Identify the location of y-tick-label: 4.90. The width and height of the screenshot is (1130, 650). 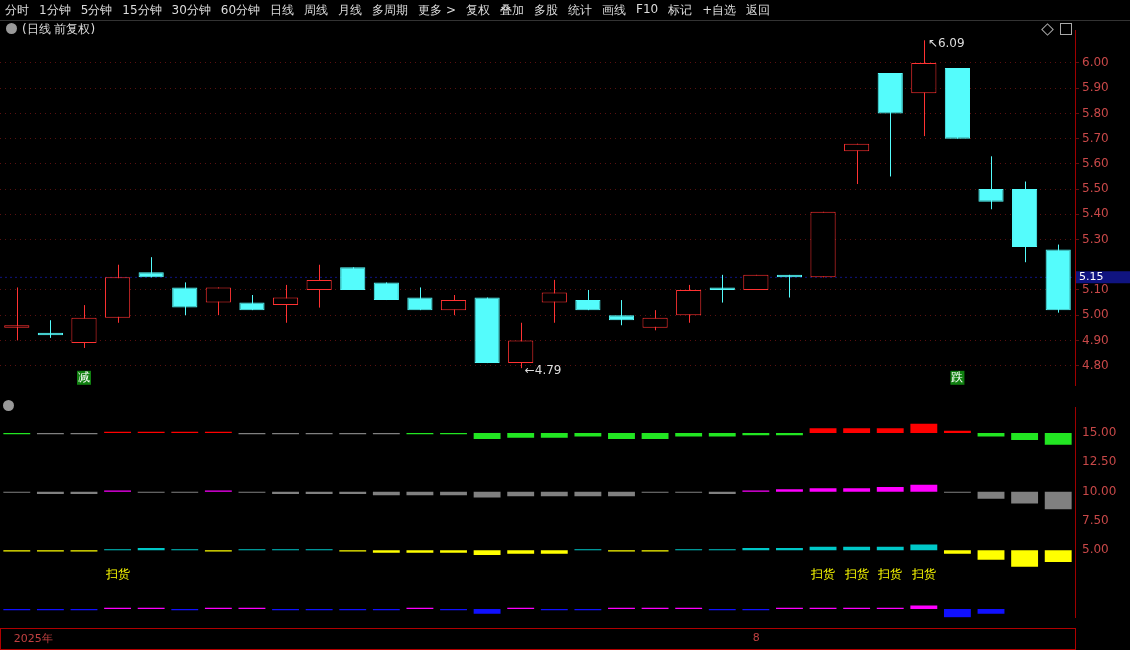
(1095, 339).